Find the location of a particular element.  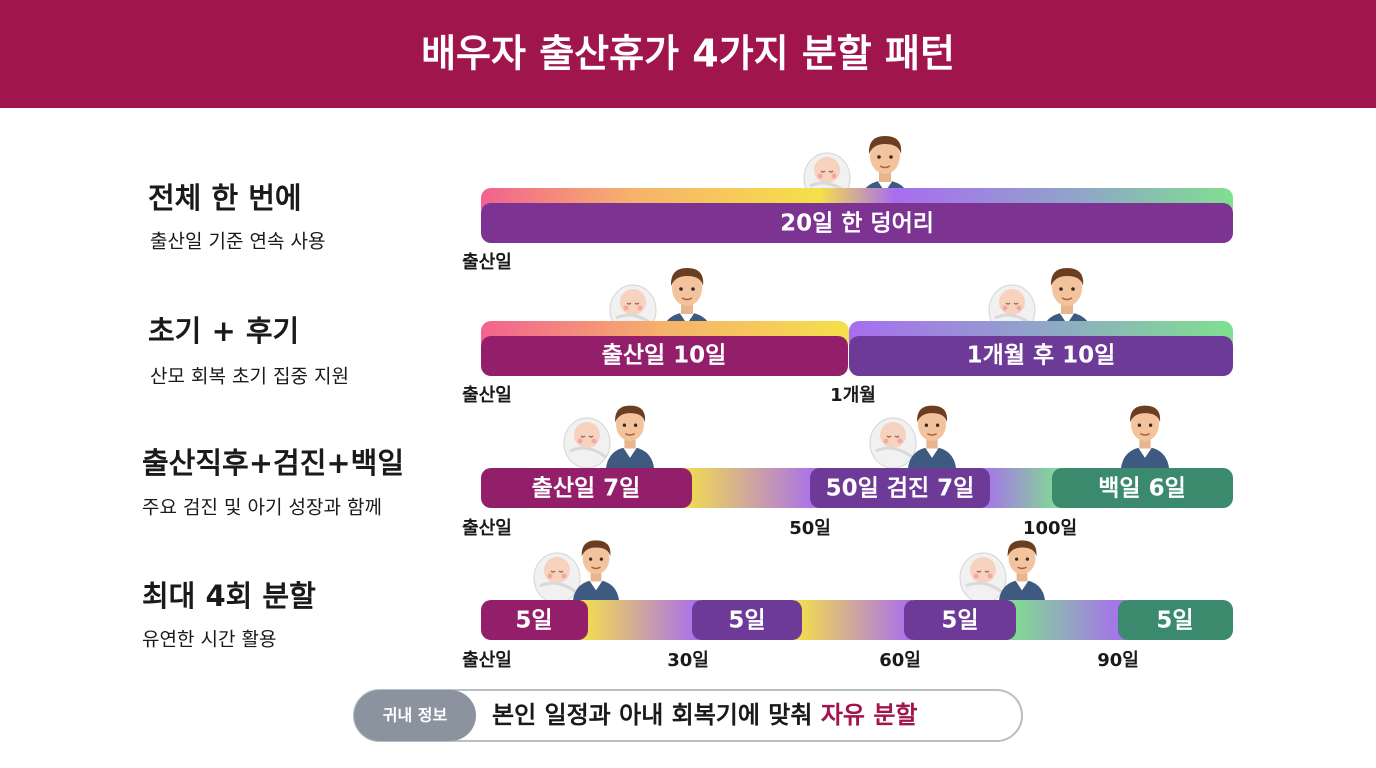

page-title: 배우자 출산휴가 4가지 분할 패턴 is located at coordinates (688, 54).